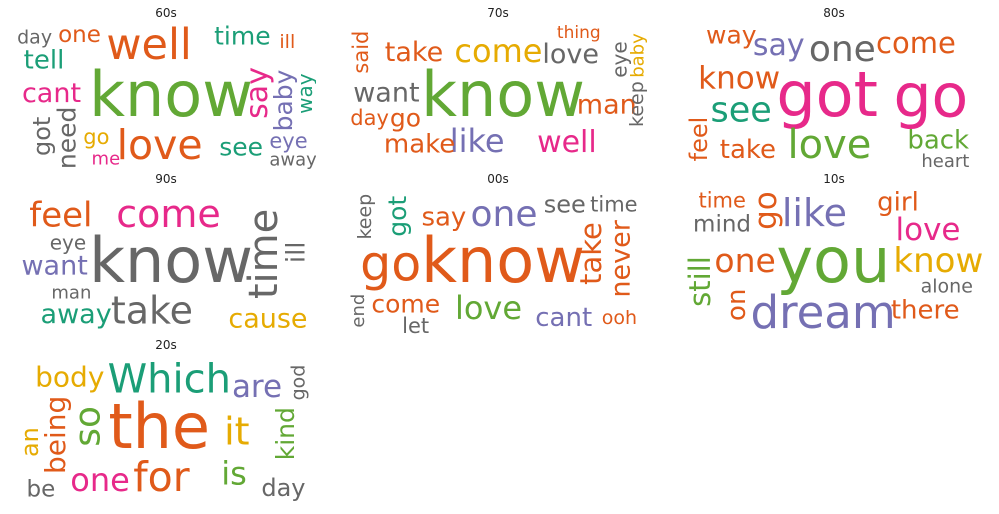  What do you see at coordinates (361, 52) in the screenshot?
I see `cloud-word: said` at bounding box center [361, 52].